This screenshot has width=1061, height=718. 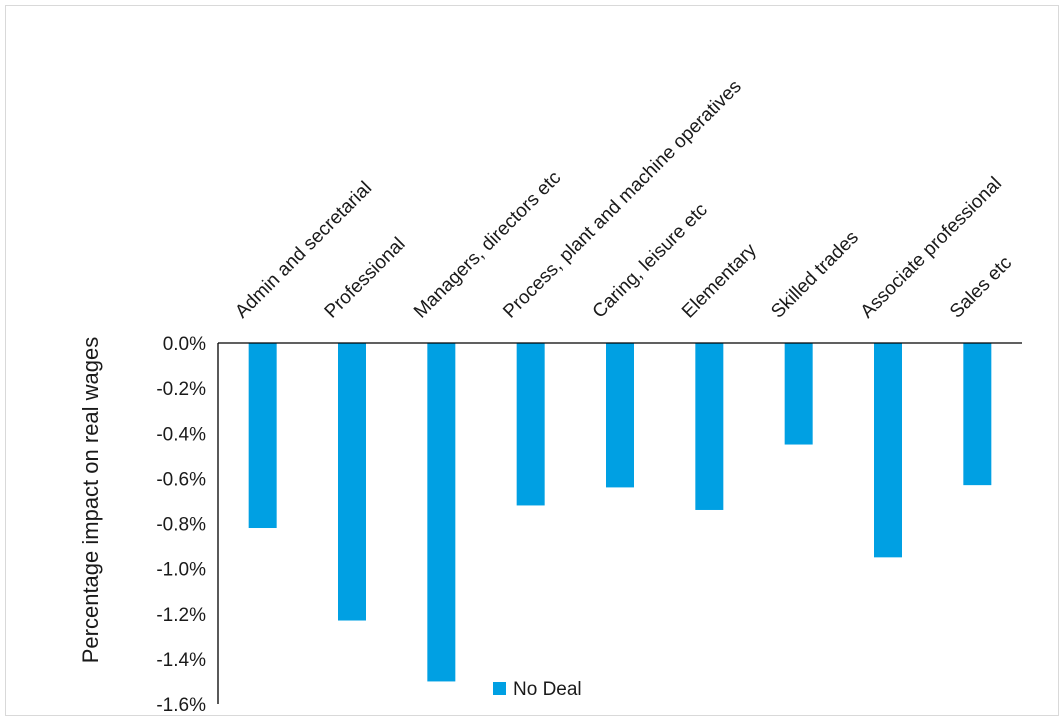 I want to click on y-tick-label: -1.2%, so click(x=181, y=615).